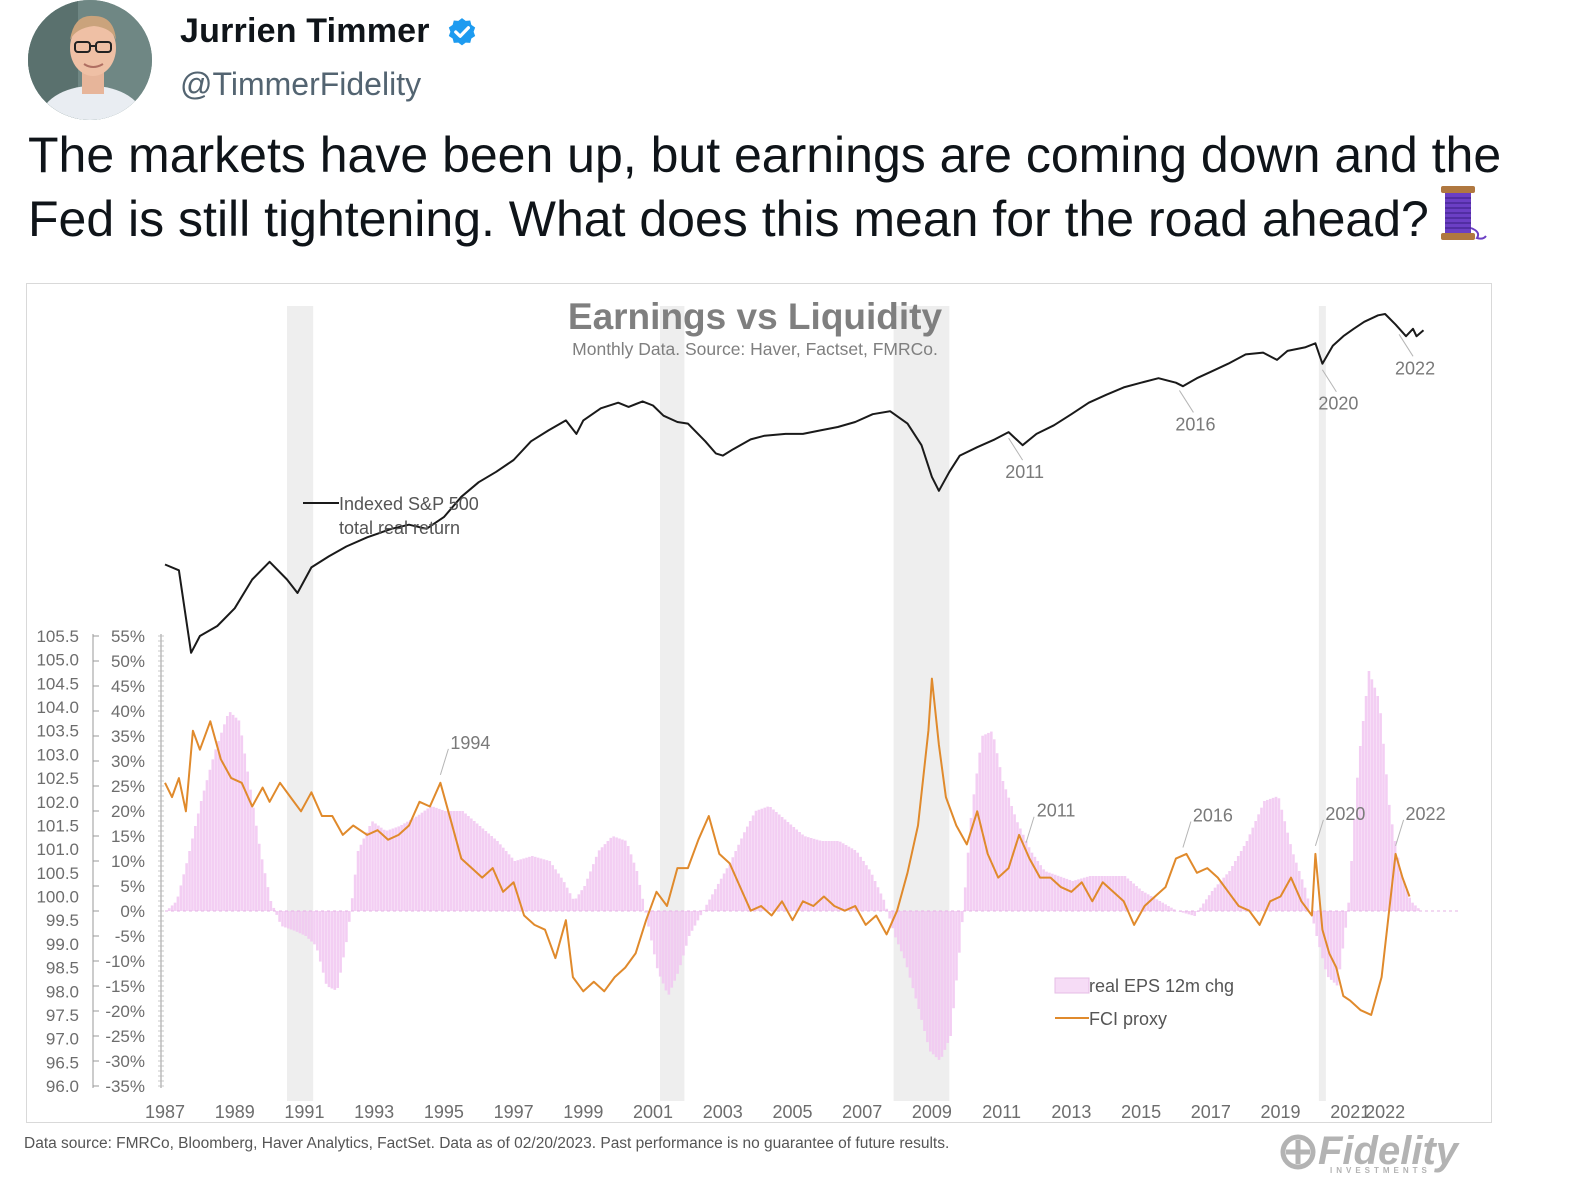 This screenshot has height=1200, width=1591. What do you see at coordinates (301, 84) in the screenshot?
I see `author-handle: @TimmerFidelity` at bounding box center [301, 84].